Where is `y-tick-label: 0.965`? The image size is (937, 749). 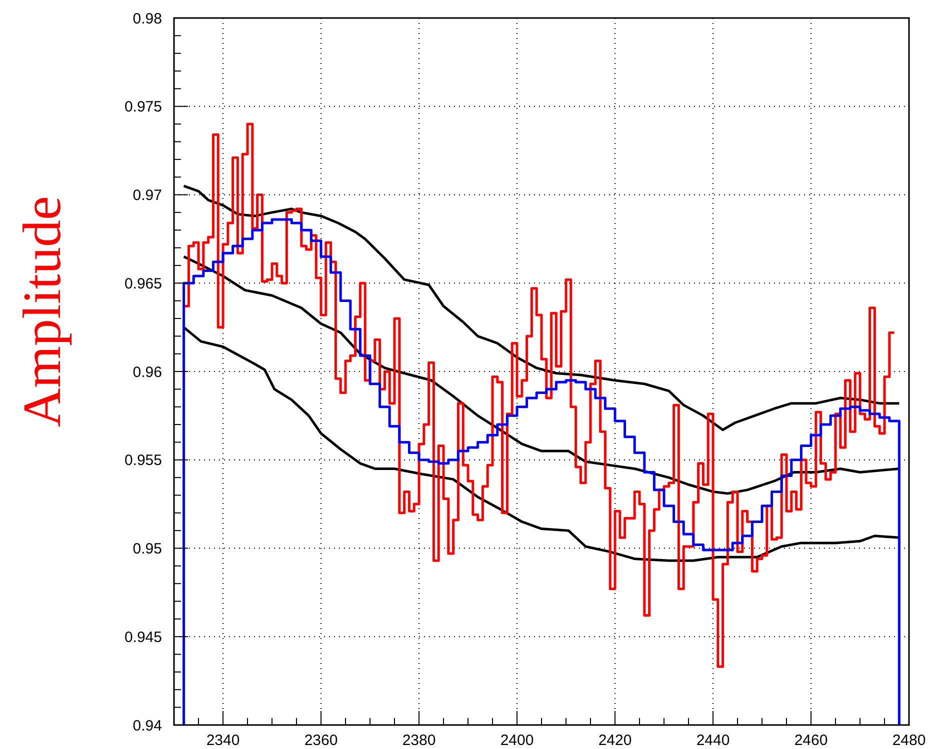
y-tick-label: 0.965 is located at coordinates (143, 283).